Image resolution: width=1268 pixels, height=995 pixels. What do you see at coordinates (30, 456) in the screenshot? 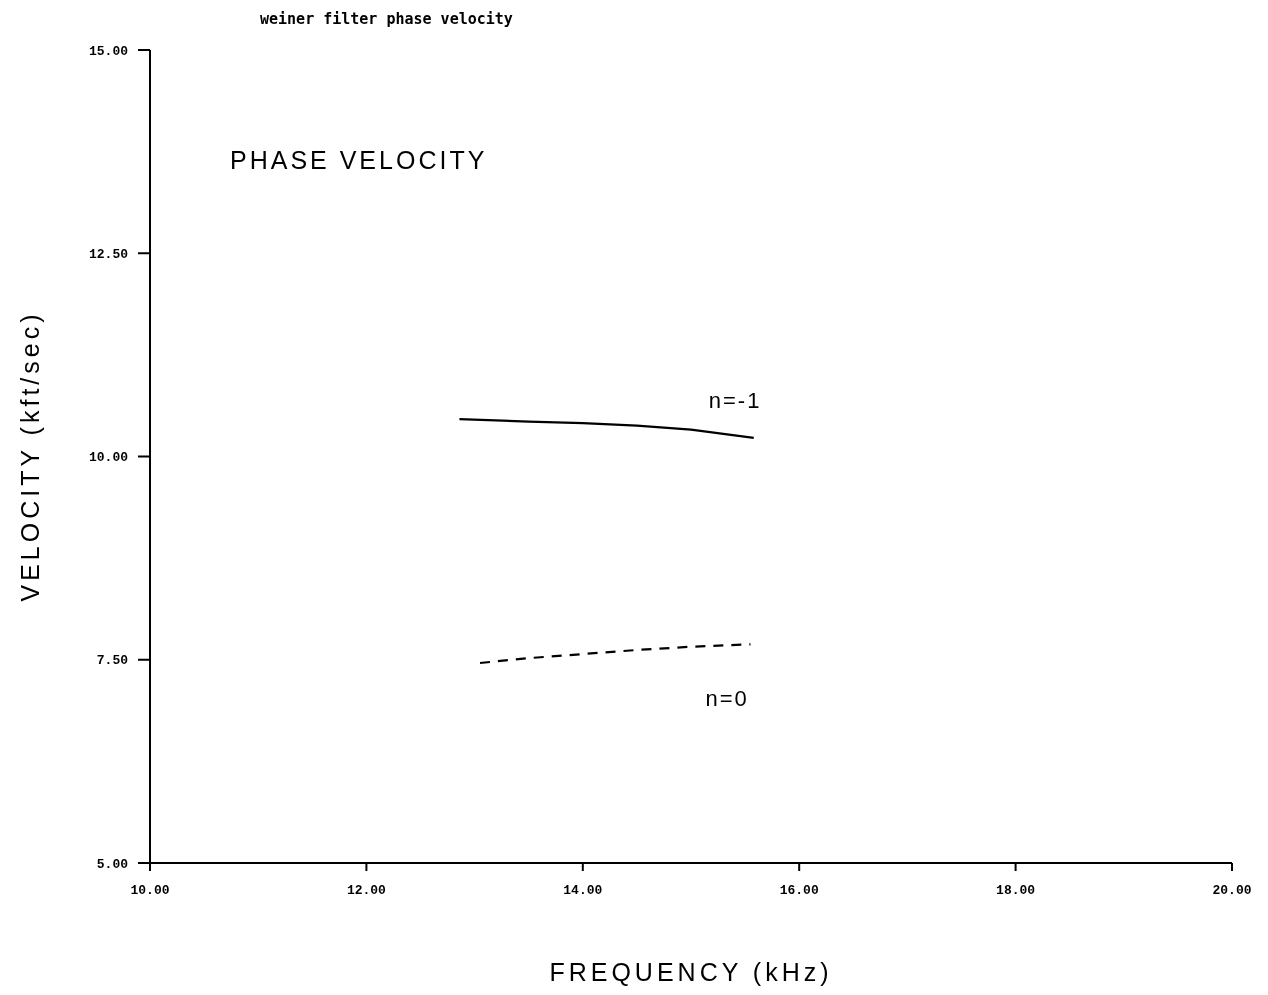
I see `y-axis-title: VELOCITY (kft/sec)` at bounding box center [30, 456].